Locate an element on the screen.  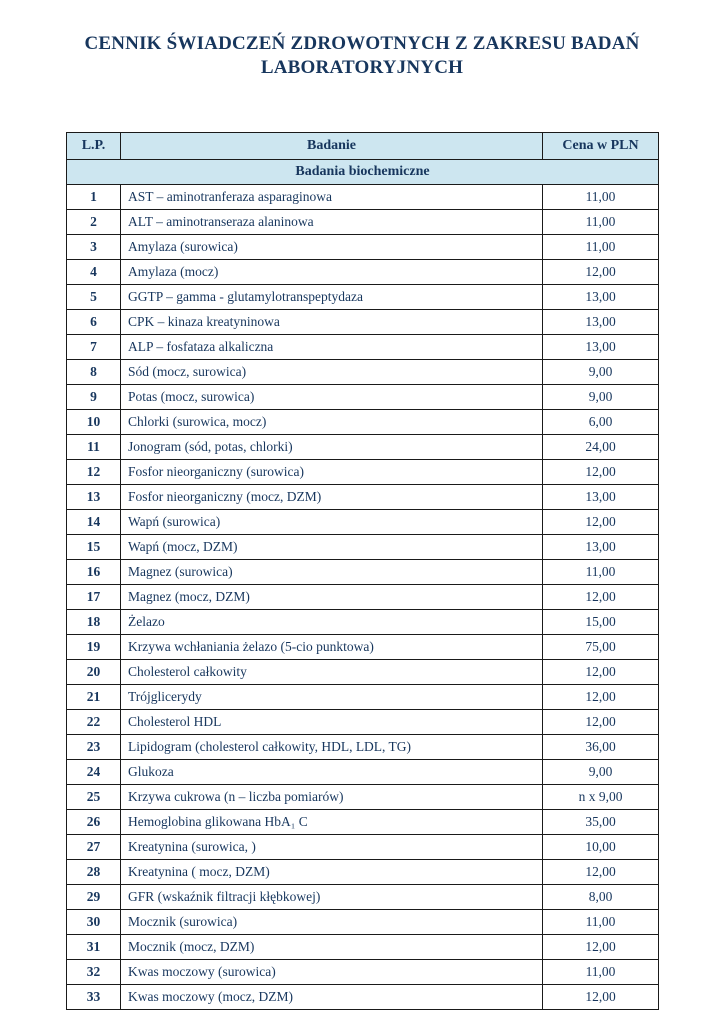
cell-badanie: Magnez (mocz, DZM) is located at coordinates (331, 597).